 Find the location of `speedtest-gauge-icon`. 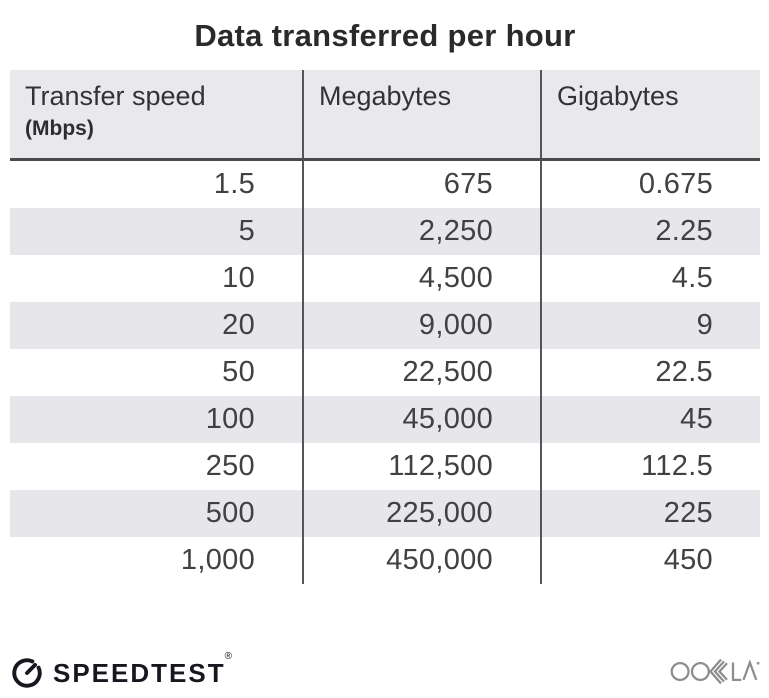

speedtest-gauge-icon is located at coordinates (27, 673).